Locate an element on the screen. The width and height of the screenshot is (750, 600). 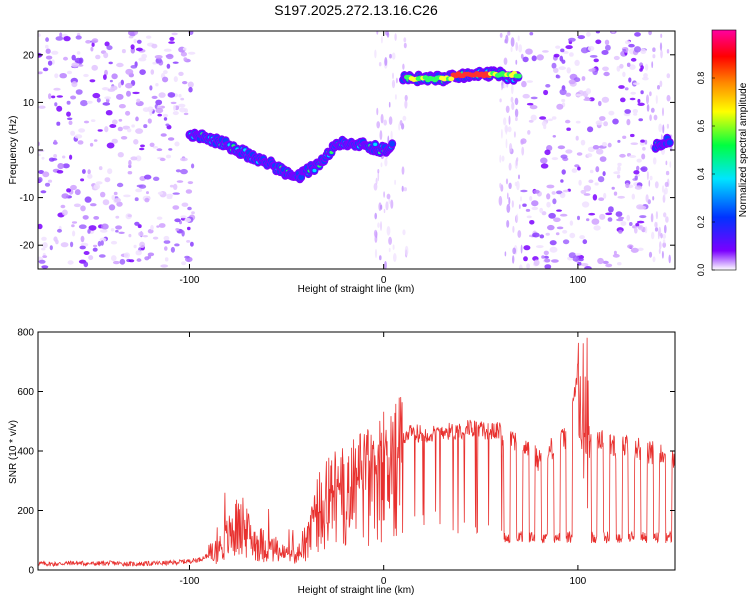
snr-y-tick-label: 800 is located at coordinates (25, 333).